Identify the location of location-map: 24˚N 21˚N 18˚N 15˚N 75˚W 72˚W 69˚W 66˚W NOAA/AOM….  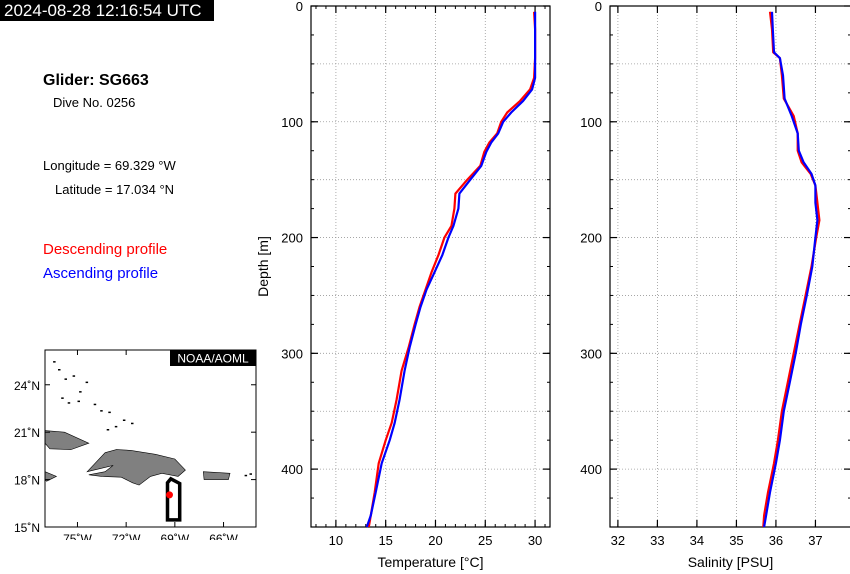
(135, 444).